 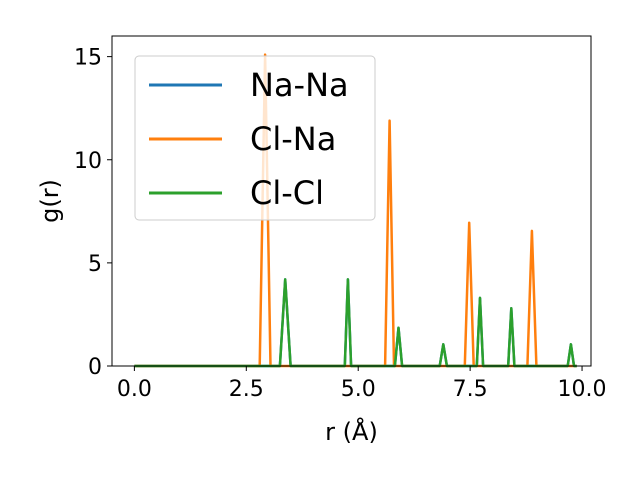 I want to click on legend-label: Cl-Cl, so click(x=287, y=193).